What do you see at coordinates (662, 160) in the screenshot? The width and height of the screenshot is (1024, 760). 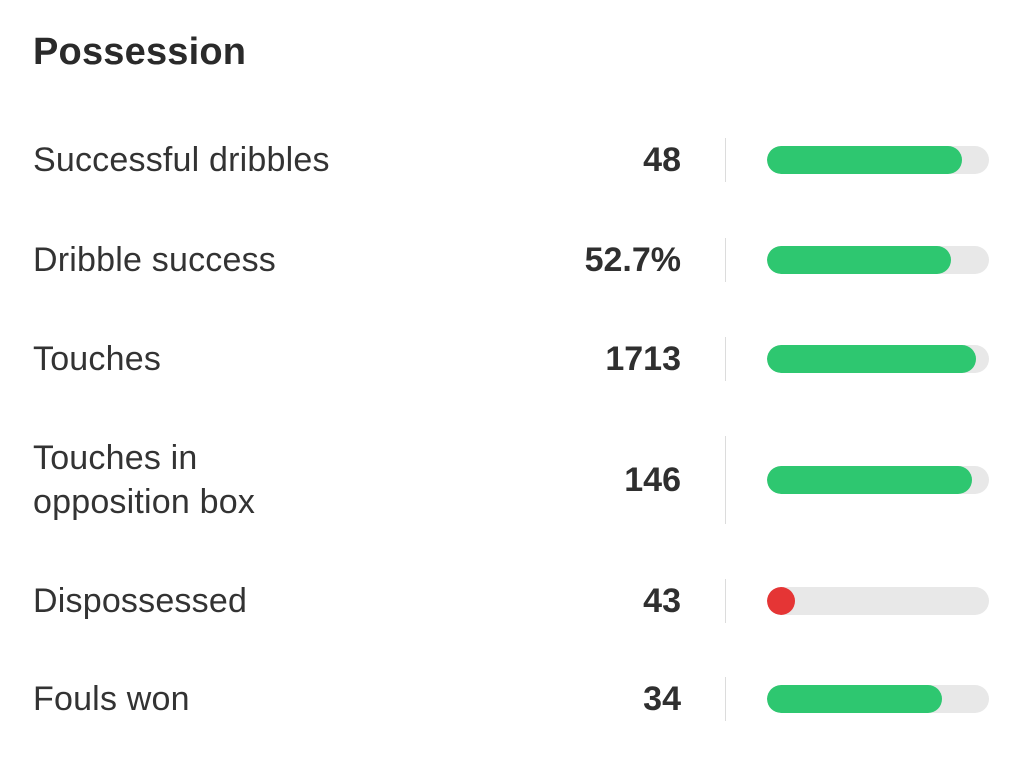 I see `stat-value: 48` at bounding box center [662, 160].